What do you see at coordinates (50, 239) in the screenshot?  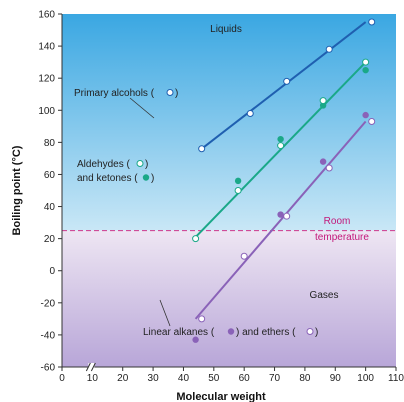 I see `y-tick-label: 20` at bounding box center [50, 239].